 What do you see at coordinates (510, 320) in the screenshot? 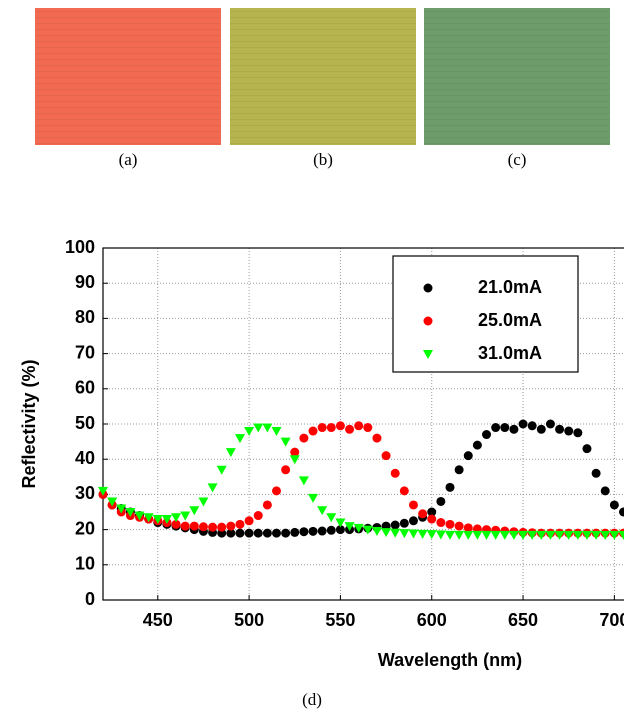
I see `legend-label: 25.0mA` at bounding box center [510, 320].